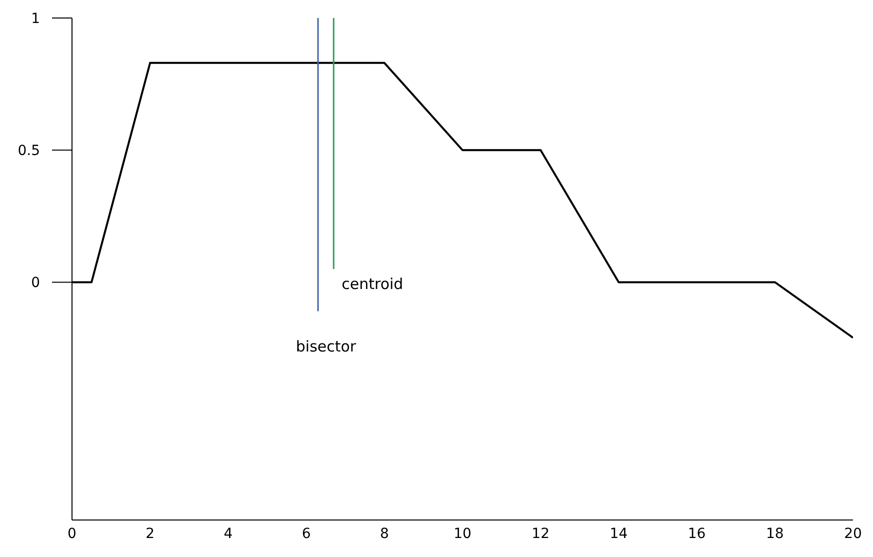  What do you see at coordinates (150, 534) in the screenshot?
I see `x-tick-label: 2` at bounding box center [150, 534].